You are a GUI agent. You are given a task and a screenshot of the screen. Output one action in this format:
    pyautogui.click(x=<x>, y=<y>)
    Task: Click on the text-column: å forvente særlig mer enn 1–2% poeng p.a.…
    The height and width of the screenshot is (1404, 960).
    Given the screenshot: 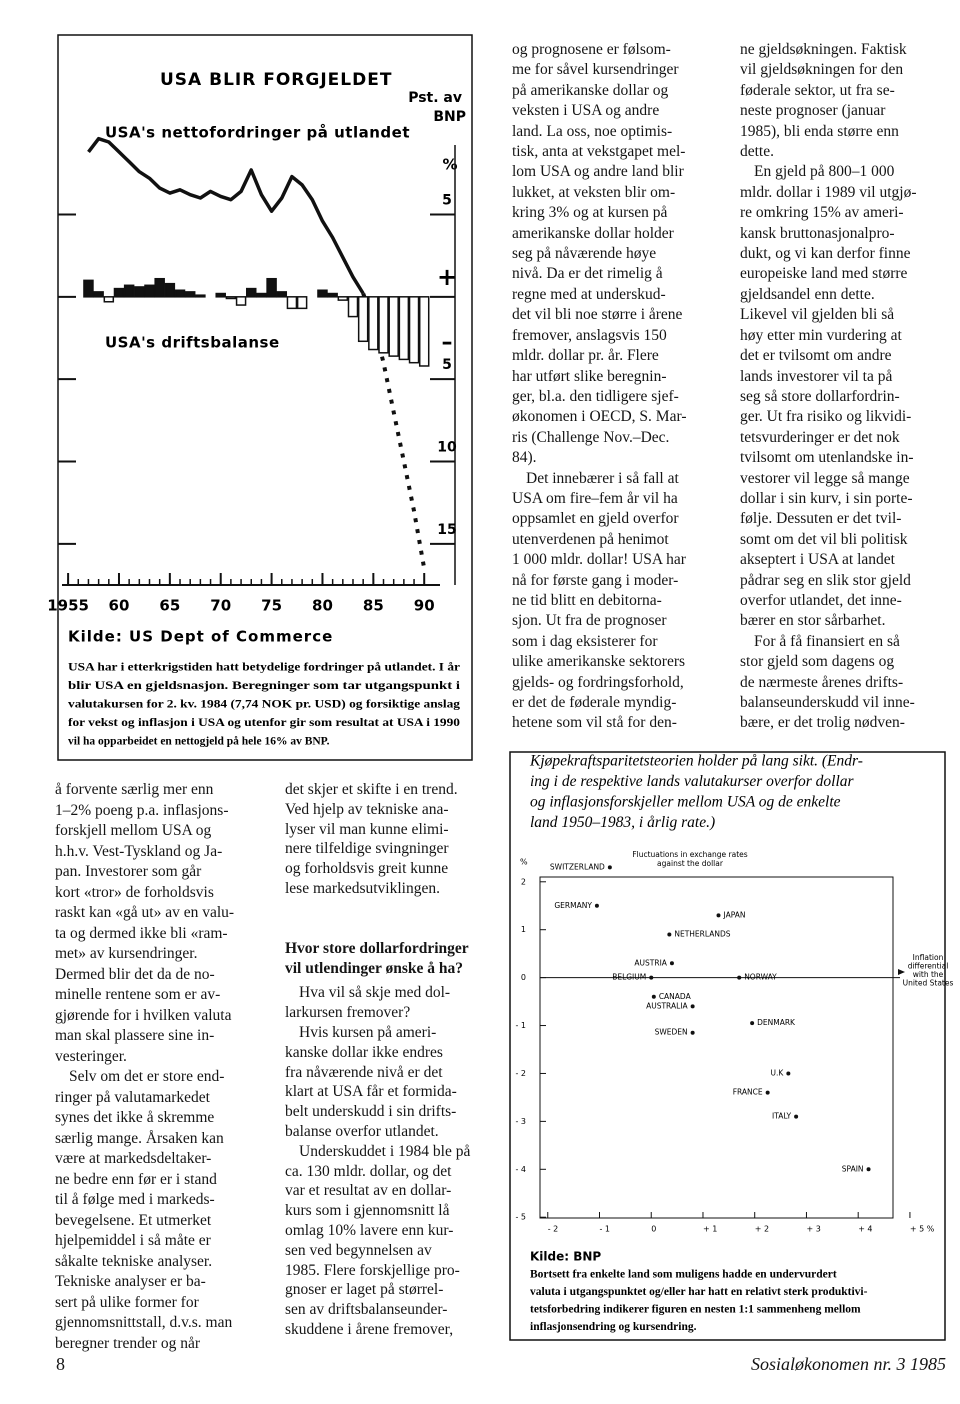 What is the action you would take?
    pyautogui.click(x=161, y=1067)
    